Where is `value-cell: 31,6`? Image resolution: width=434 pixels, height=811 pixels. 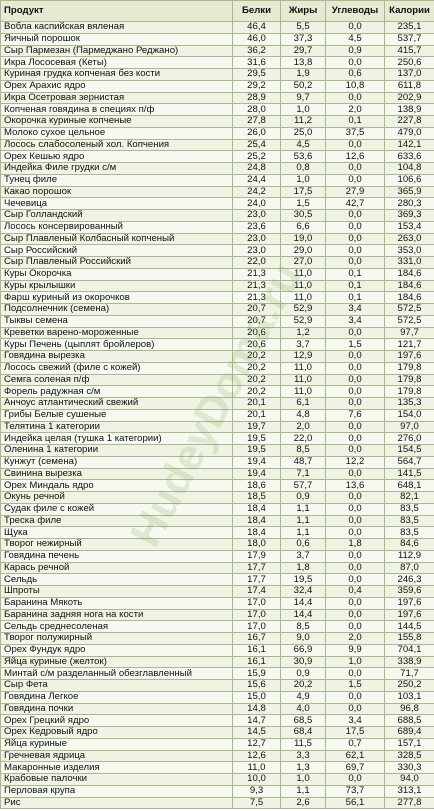 value-cell: 31,6 is located at coordinates (256, 62).